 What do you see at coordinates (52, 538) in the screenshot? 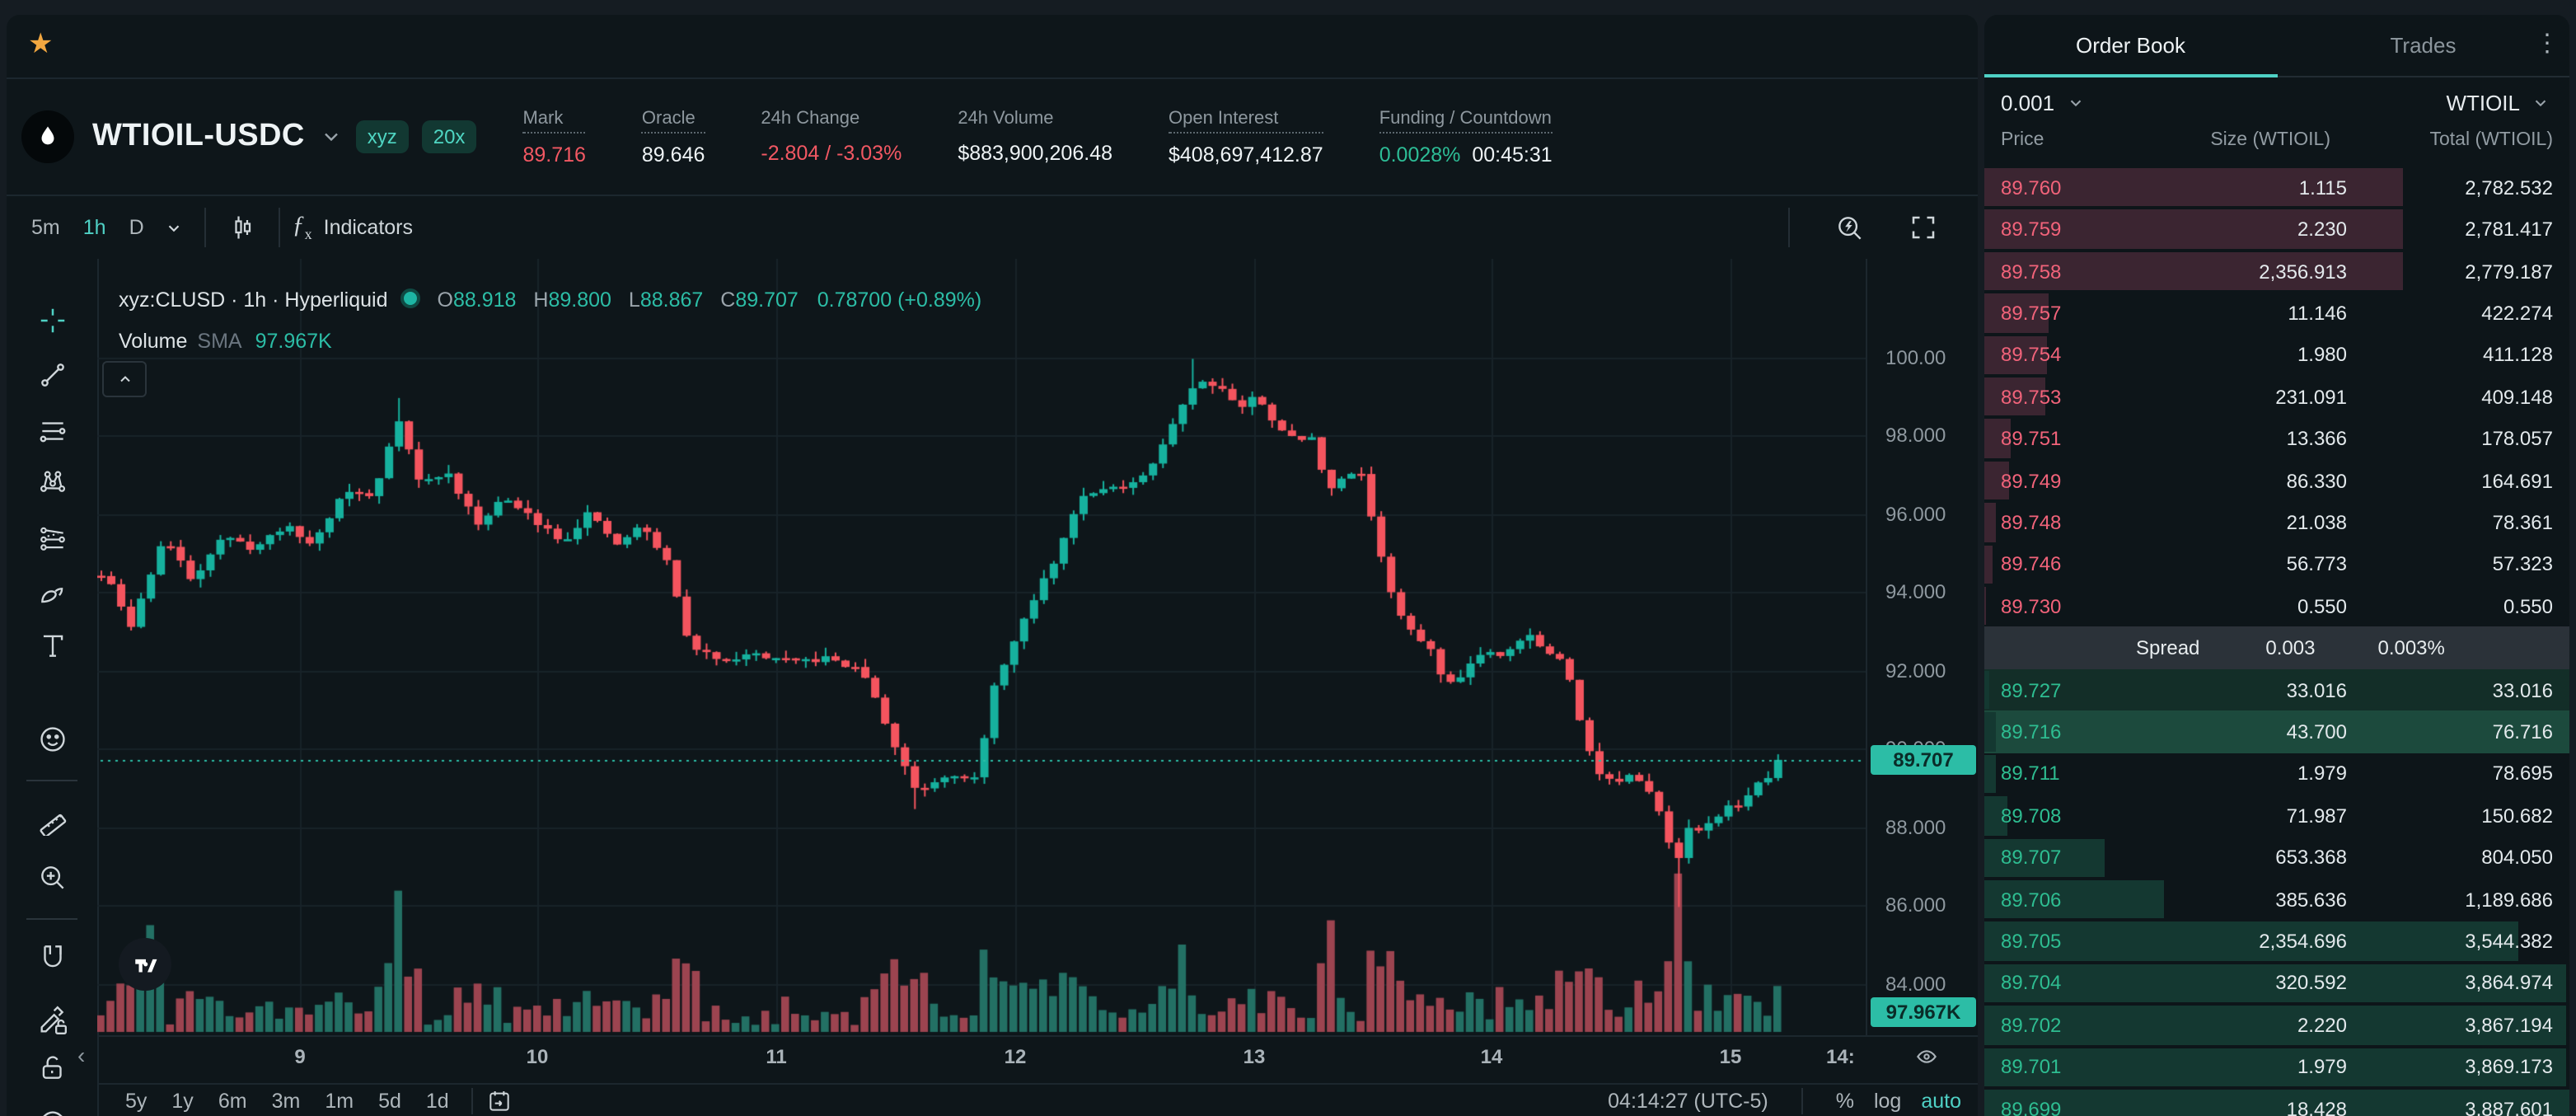
I see `projection-tool-icon` at bounding box center [52, 538].